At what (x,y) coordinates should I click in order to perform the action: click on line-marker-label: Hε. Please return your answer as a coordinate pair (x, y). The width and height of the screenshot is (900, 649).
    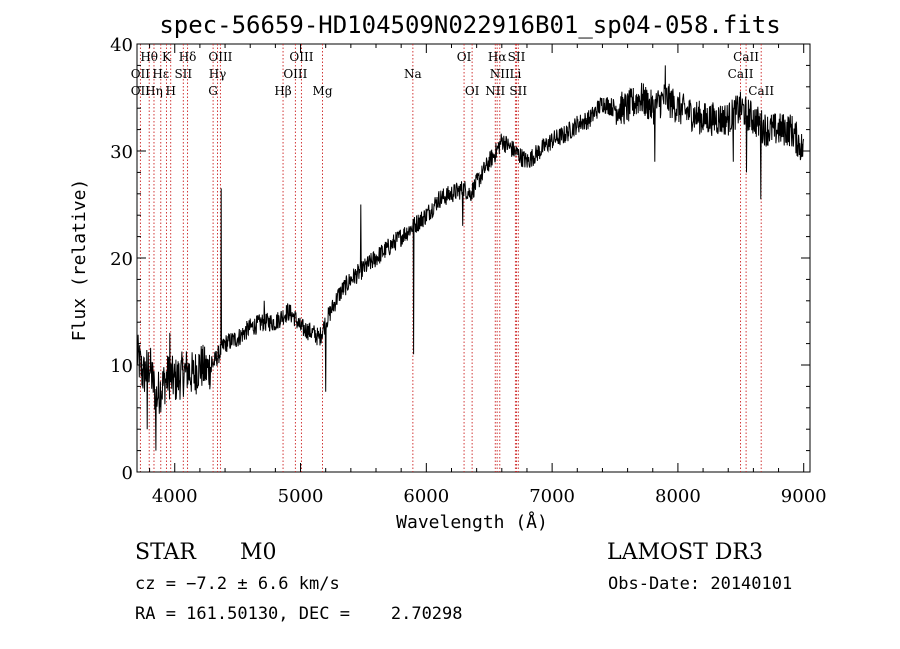
    Looking at the image, I should click on (160, 74).